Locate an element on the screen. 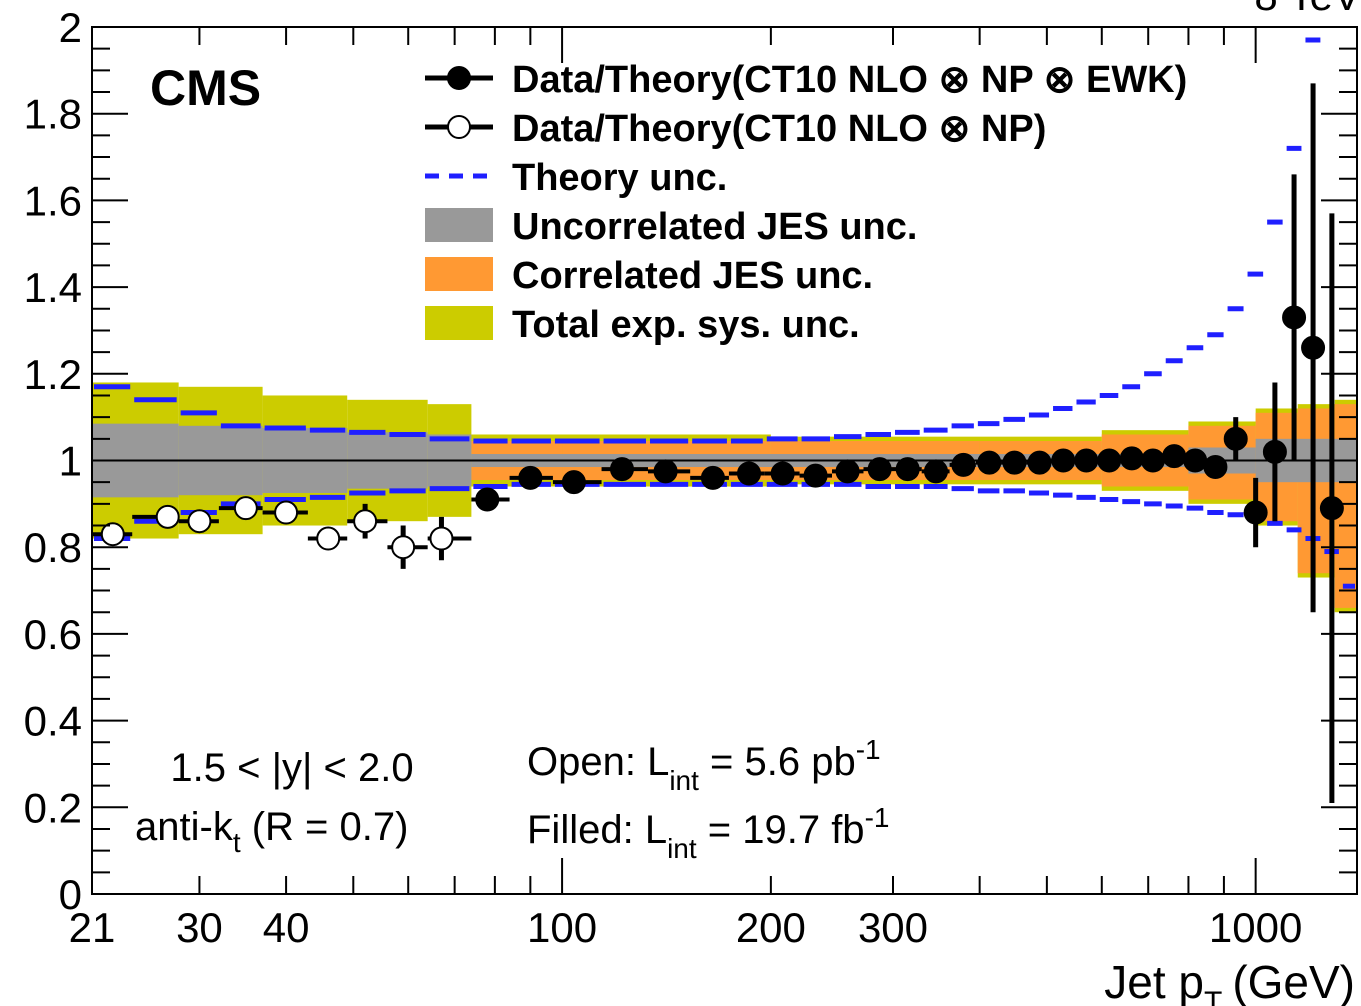  x-tick-label: 200 is located at coordinates (771, 927).